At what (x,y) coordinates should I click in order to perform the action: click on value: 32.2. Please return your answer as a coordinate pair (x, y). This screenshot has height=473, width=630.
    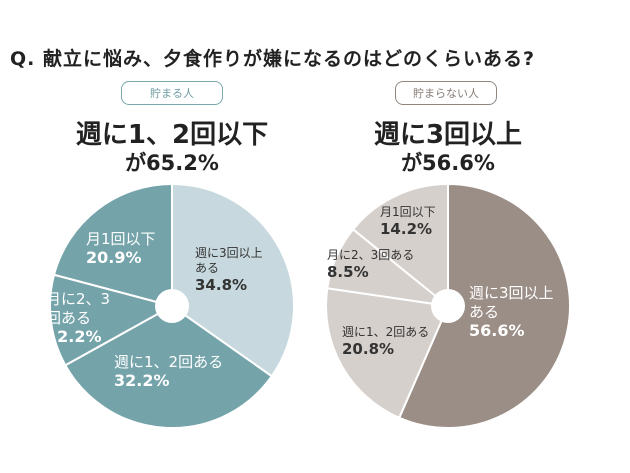
    Looking at the image, I should click on (134, 380).